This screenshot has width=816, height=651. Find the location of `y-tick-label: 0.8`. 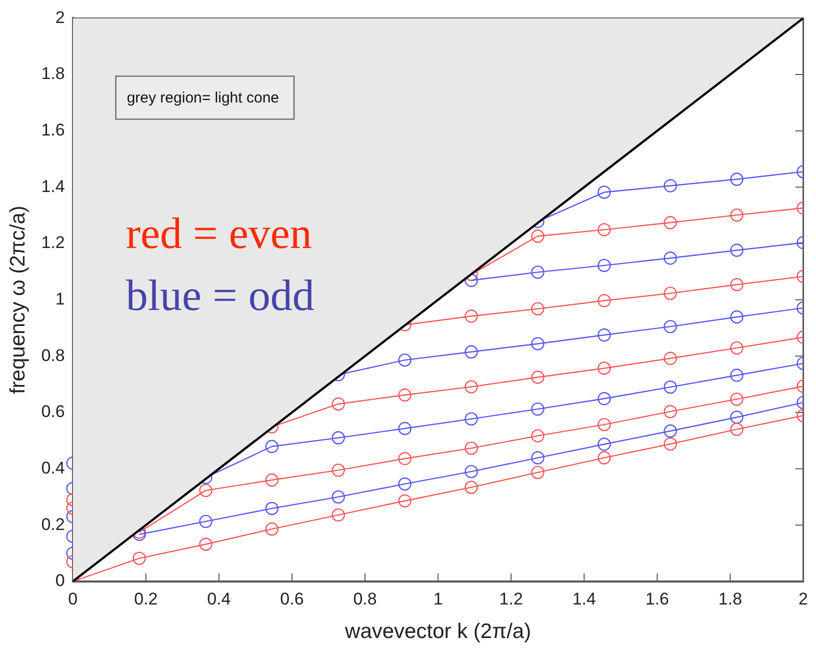

y-tick-label: 0.8 is located at coordinates (53, 355).